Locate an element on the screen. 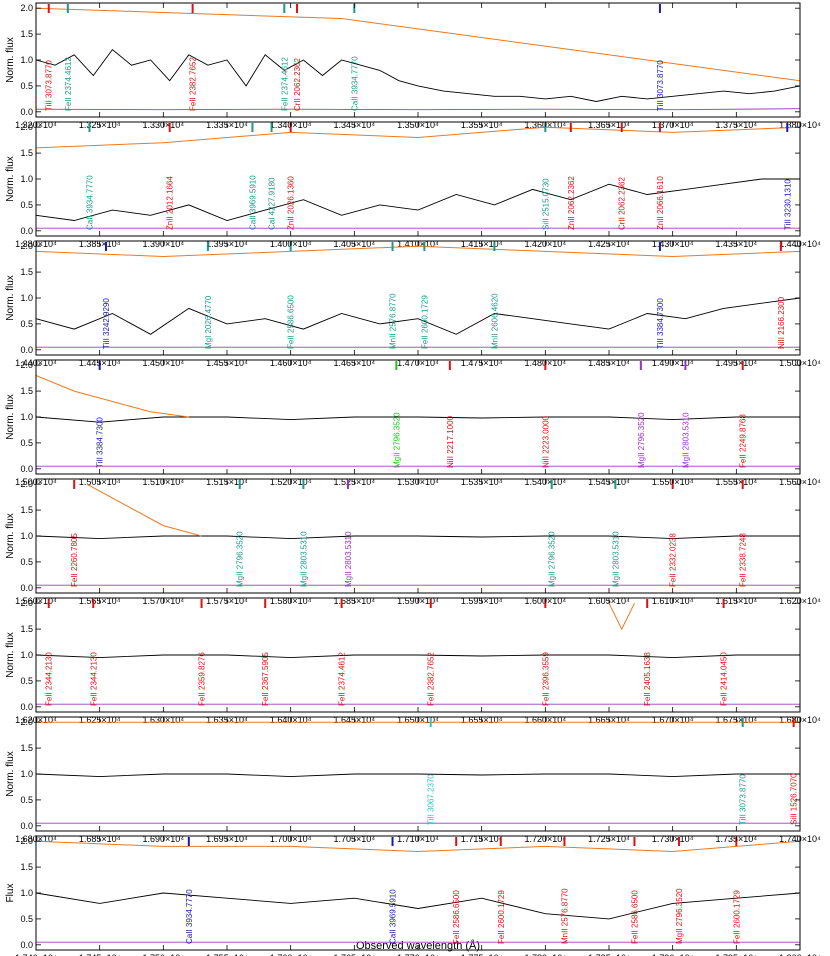  line-id-label: FeII 2359.8276 is located at coordinates (202, 679).